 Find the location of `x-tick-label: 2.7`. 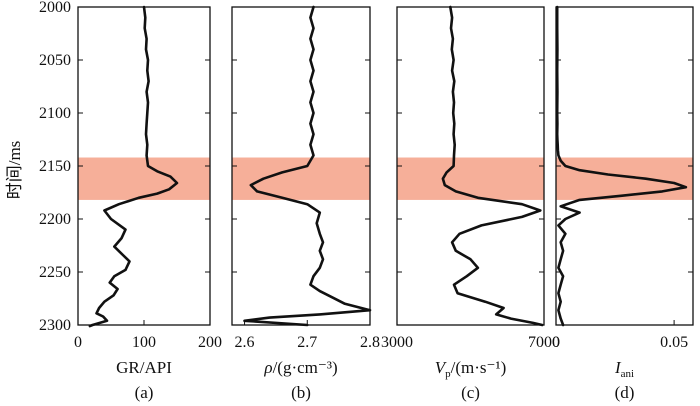

x-tick-label: 2.7 is located at coordinates (307, 342).